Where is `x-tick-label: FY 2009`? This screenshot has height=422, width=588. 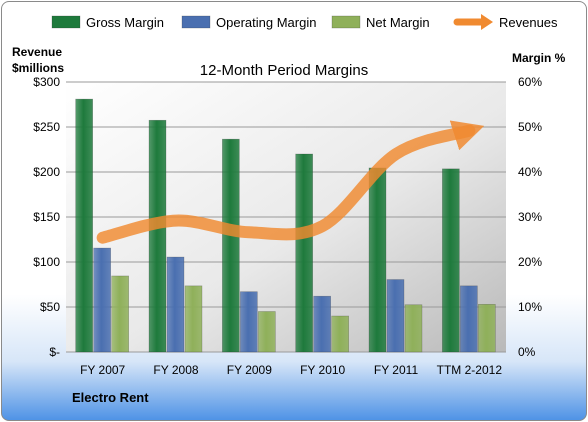
x-tick-label: FY 2009 is located at coordinates (249, 370).